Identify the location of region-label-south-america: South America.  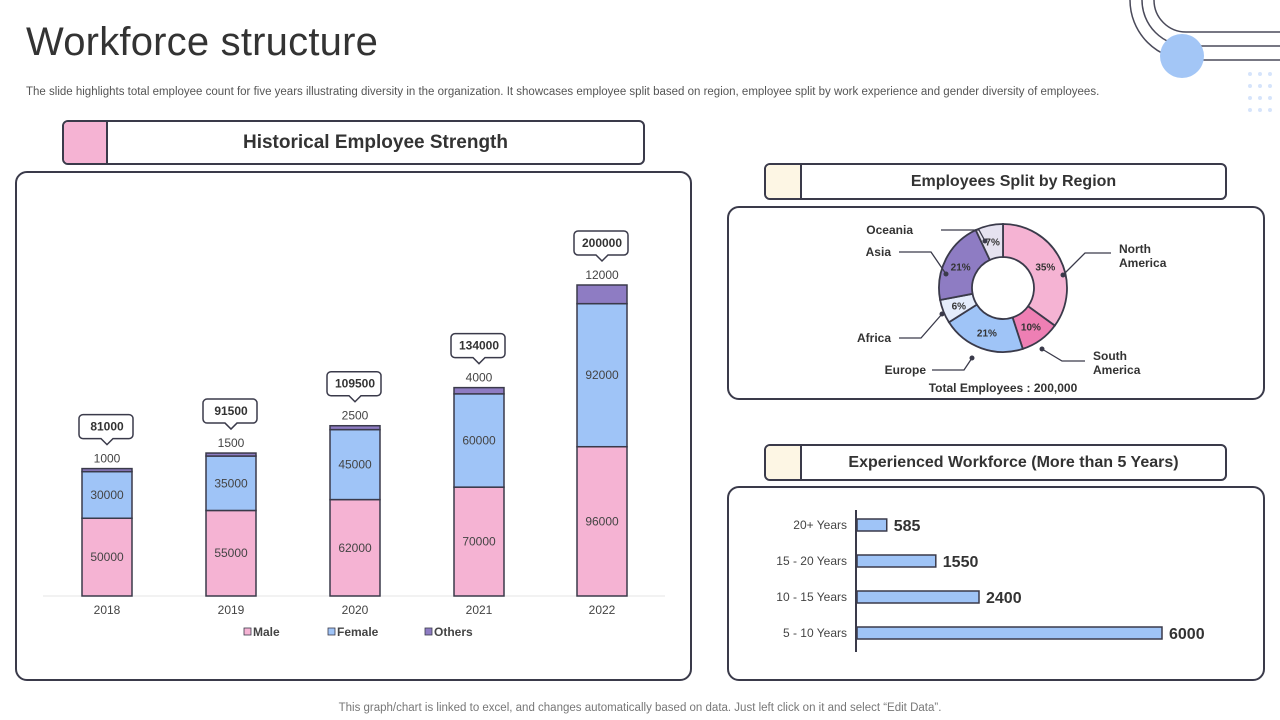
(1117, 363).